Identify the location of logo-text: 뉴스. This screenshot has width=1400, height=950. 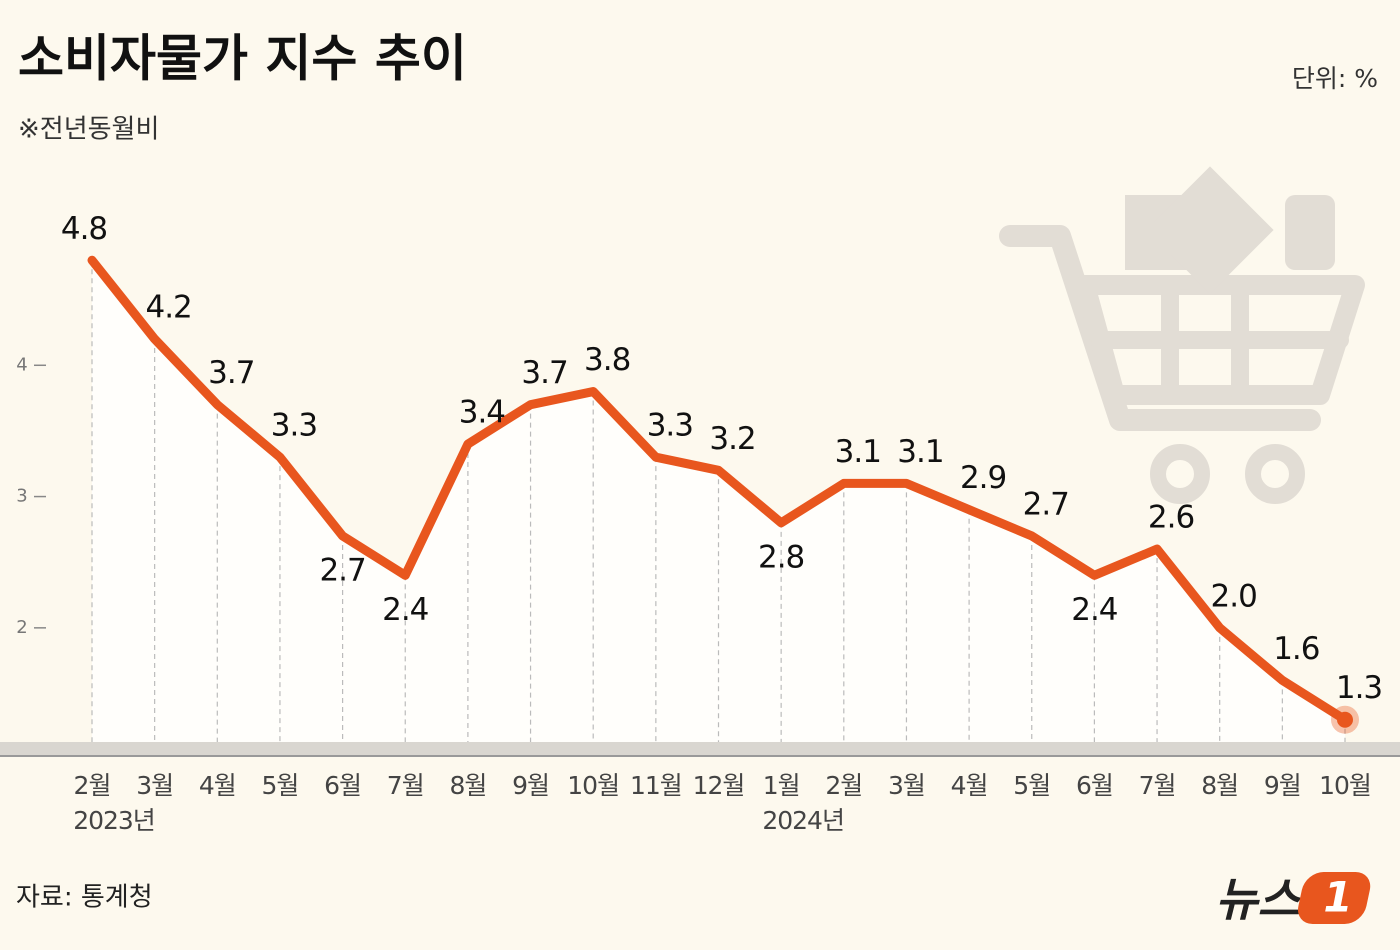
(1258, 900).